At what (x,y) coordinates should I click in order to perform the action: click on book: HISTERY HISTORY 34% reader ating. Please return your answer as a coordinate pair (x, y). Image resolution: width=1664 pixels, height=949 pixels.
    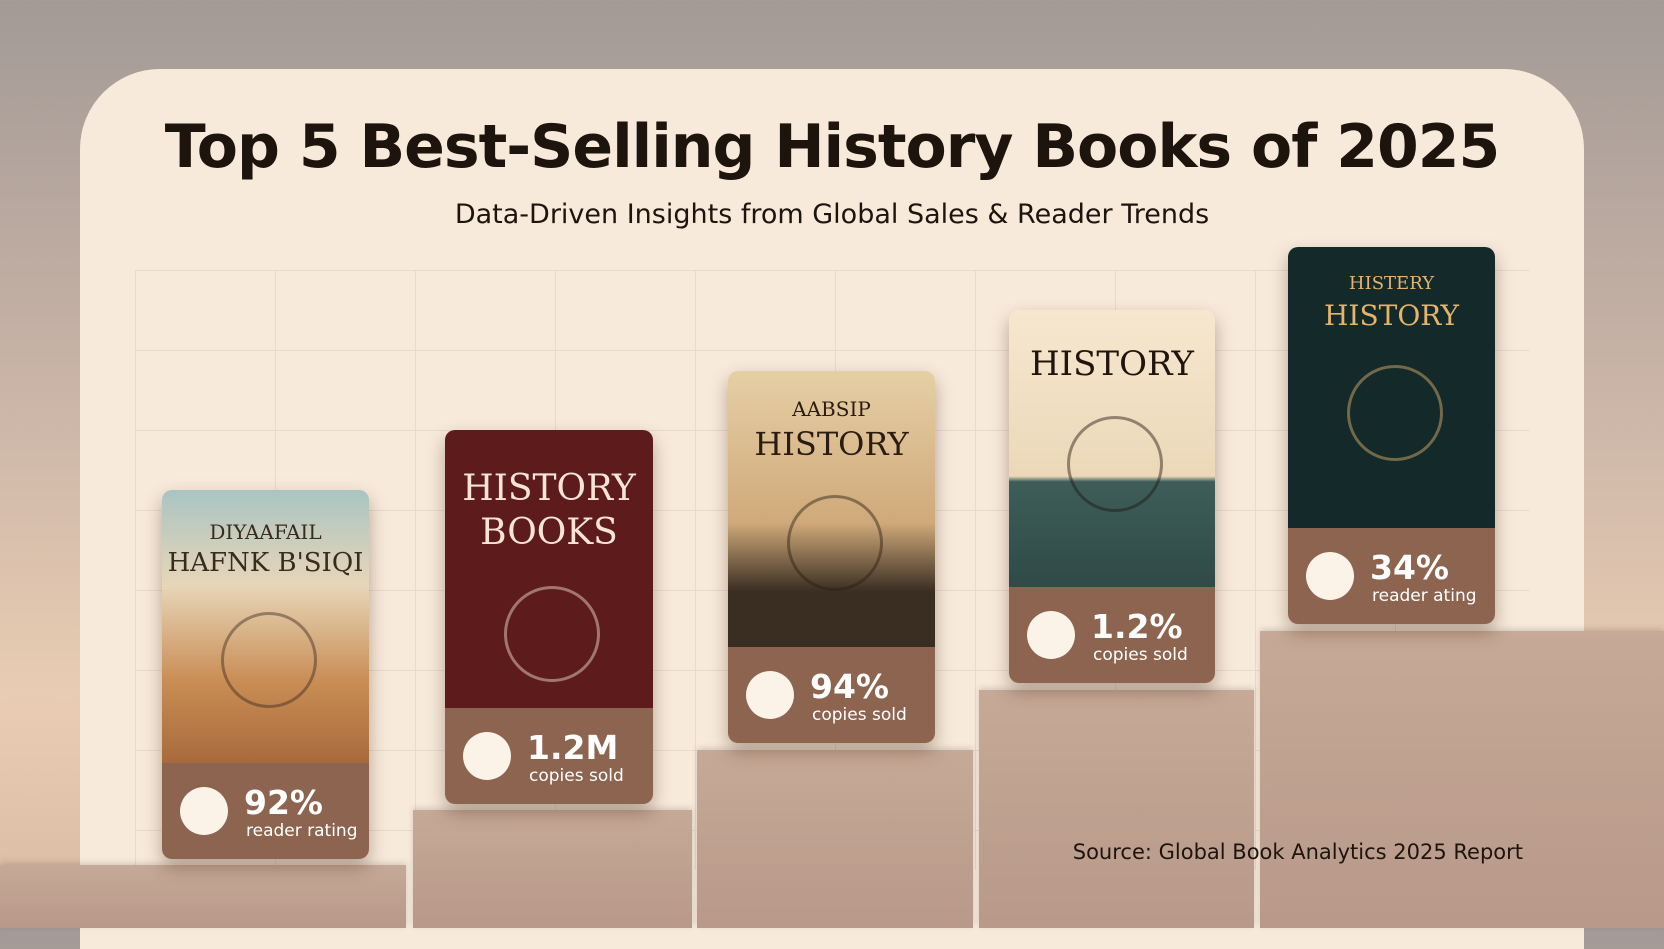
    Looking at the image, I should click on (1391, 435).